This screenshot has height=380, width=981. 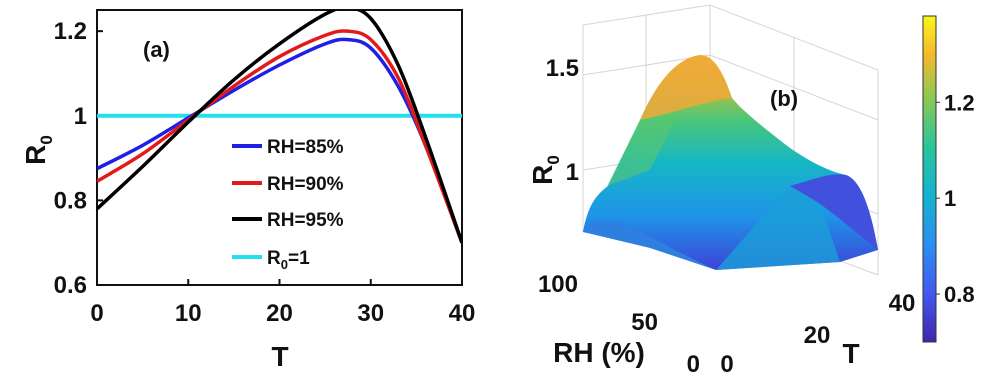 I want to click on colorbar: 0.8 1 1.2, so click(x=948, y=179).